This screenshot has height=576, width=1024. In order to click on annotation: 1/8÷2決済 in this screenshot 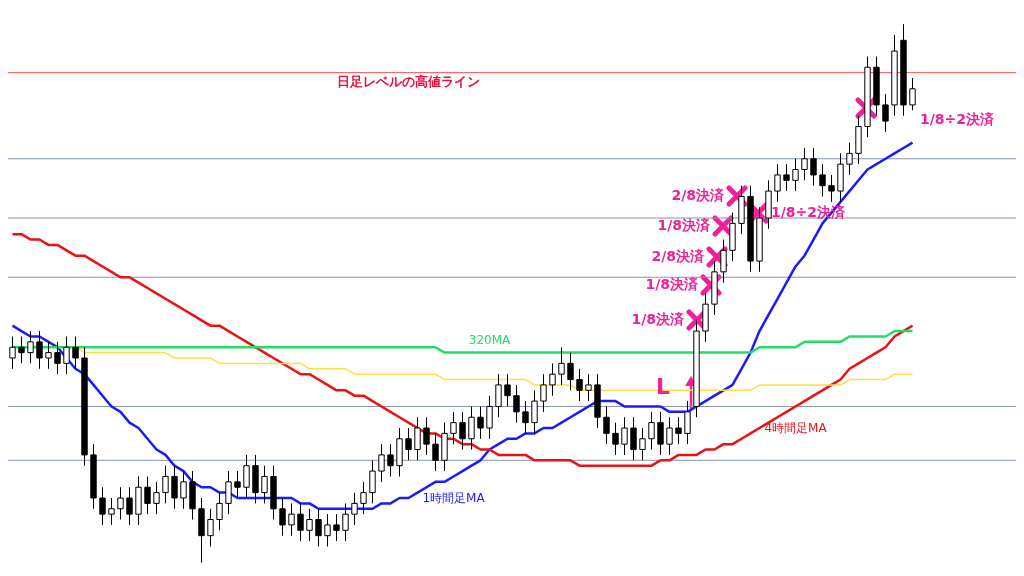, I will do `click(809, 211)`.